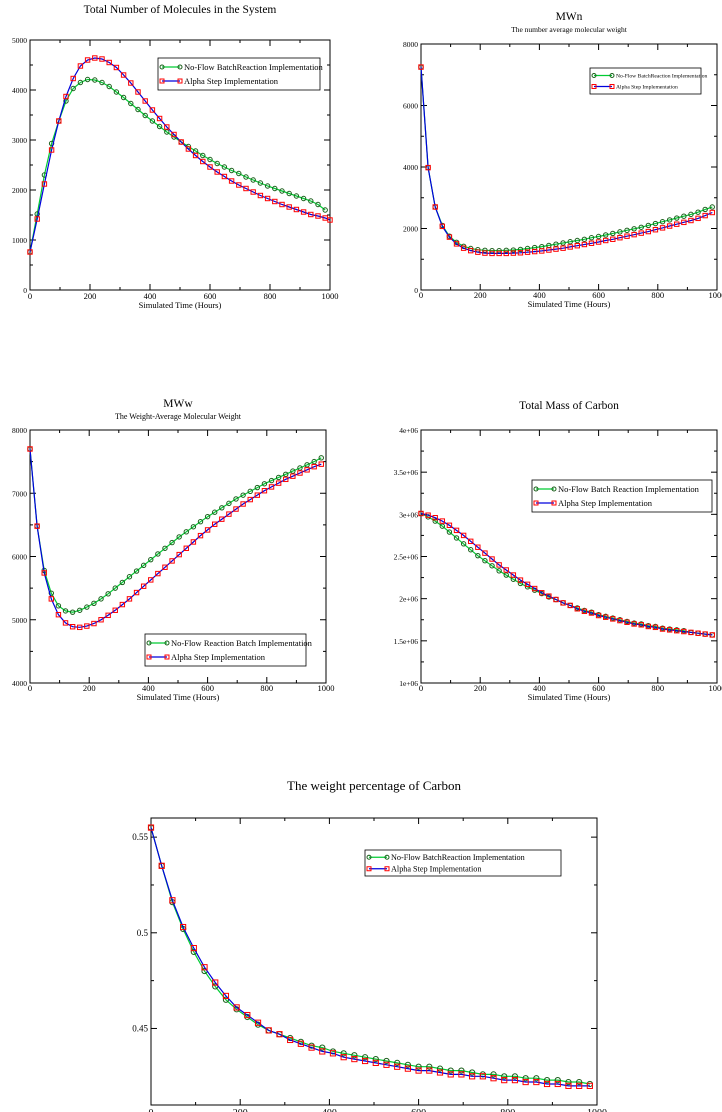 The height and width of the screenshot is (1112, 722). What do you see at coordinates (178, 697) in the screenshot?
I see `x-axis-label: Simulated Time (Hours)` at bounding box center [178, 697].